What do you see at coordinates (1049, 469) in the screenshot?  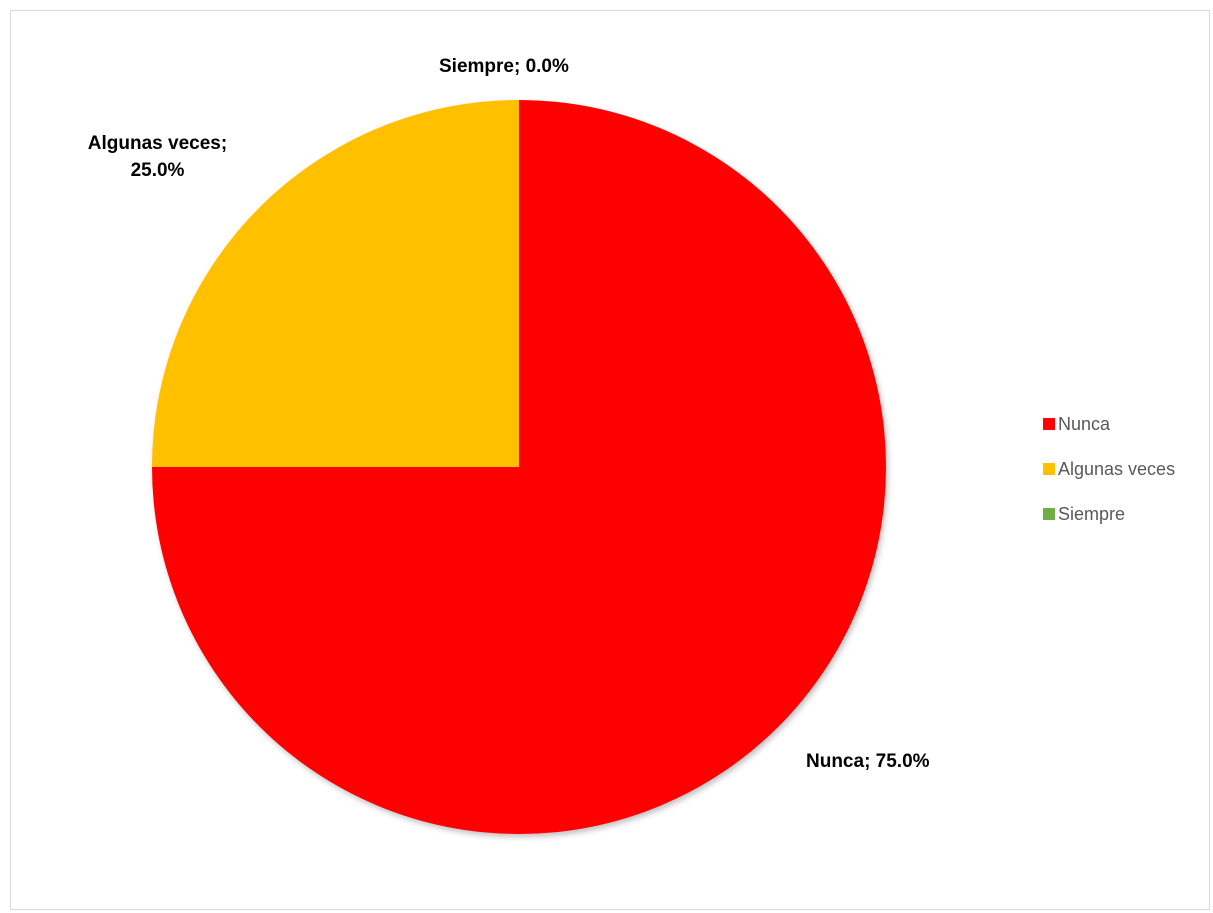 I see `legend-swatch-algunas-veces` at bounding box center [1049, 469].